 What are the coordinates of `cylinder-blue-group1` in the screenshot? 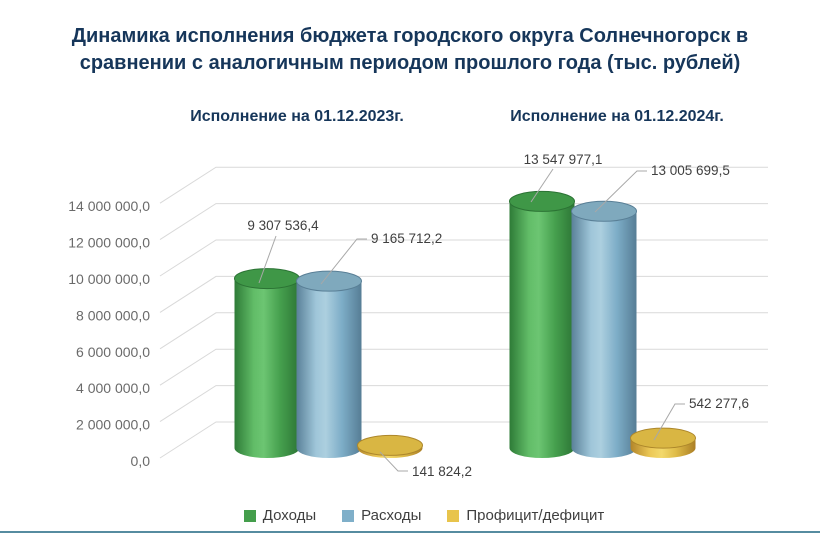 It's located at (329, 364).